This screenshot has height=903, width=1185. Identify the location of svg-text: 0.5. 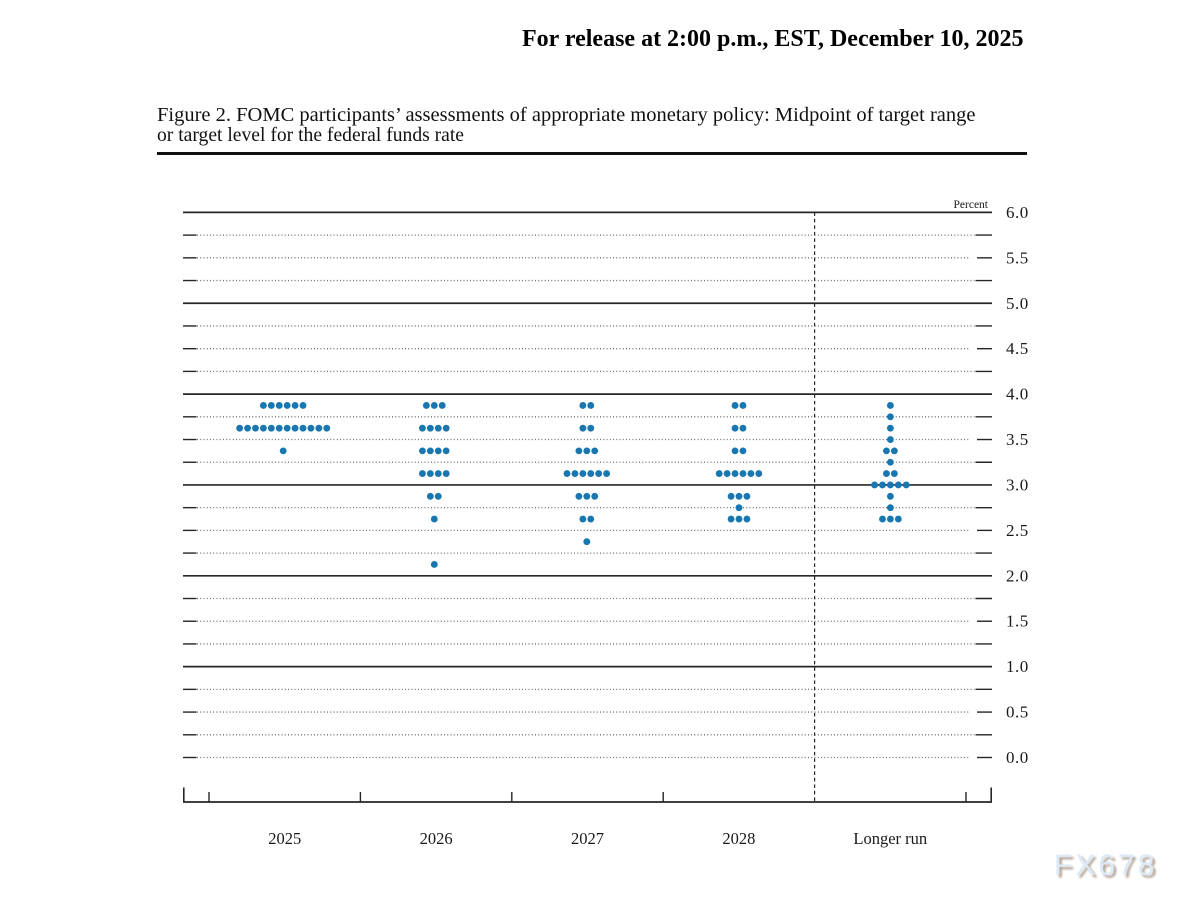
(1017, 712).